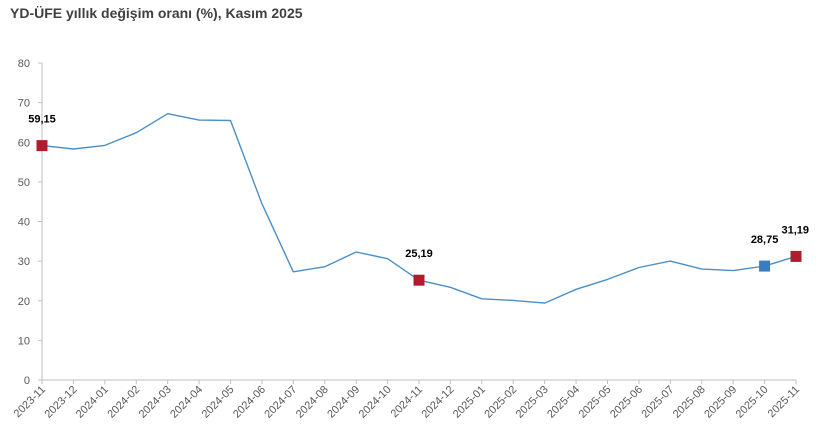 Image resolution: width=820 pixels, height=434 pixels. I want to click on x-tick-label: 2024-07, so click(280, 402).